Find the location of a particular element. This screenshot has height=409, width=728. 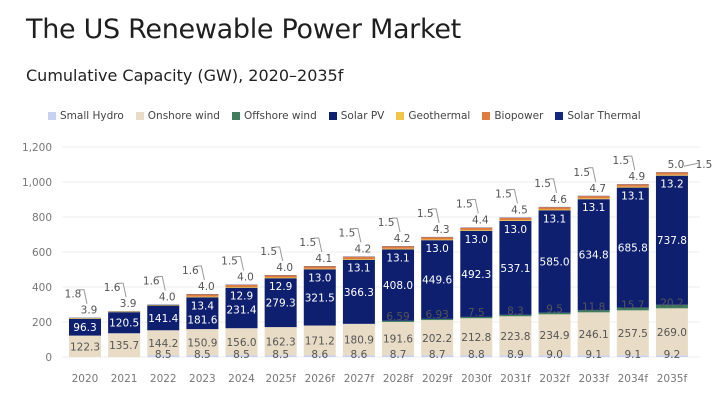

data-label-solar-pv: 585.0 is located at coordinates (555, 262).